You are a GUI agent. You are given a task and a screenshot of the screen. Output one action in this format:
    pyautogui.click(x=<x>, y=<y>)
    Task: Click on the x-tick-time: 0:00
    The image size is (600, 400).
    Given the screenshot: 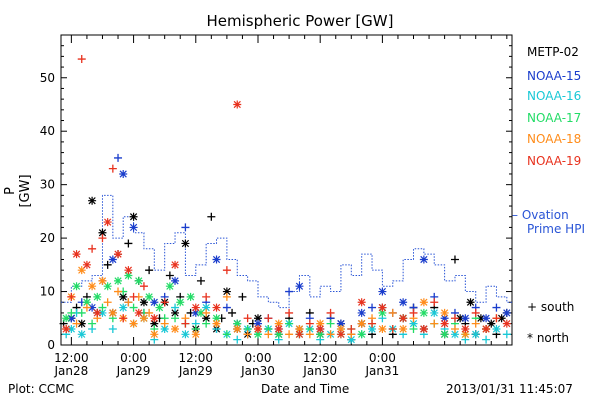 What is the action you would take?
    pyautogui.click(x=258, y=358)
    